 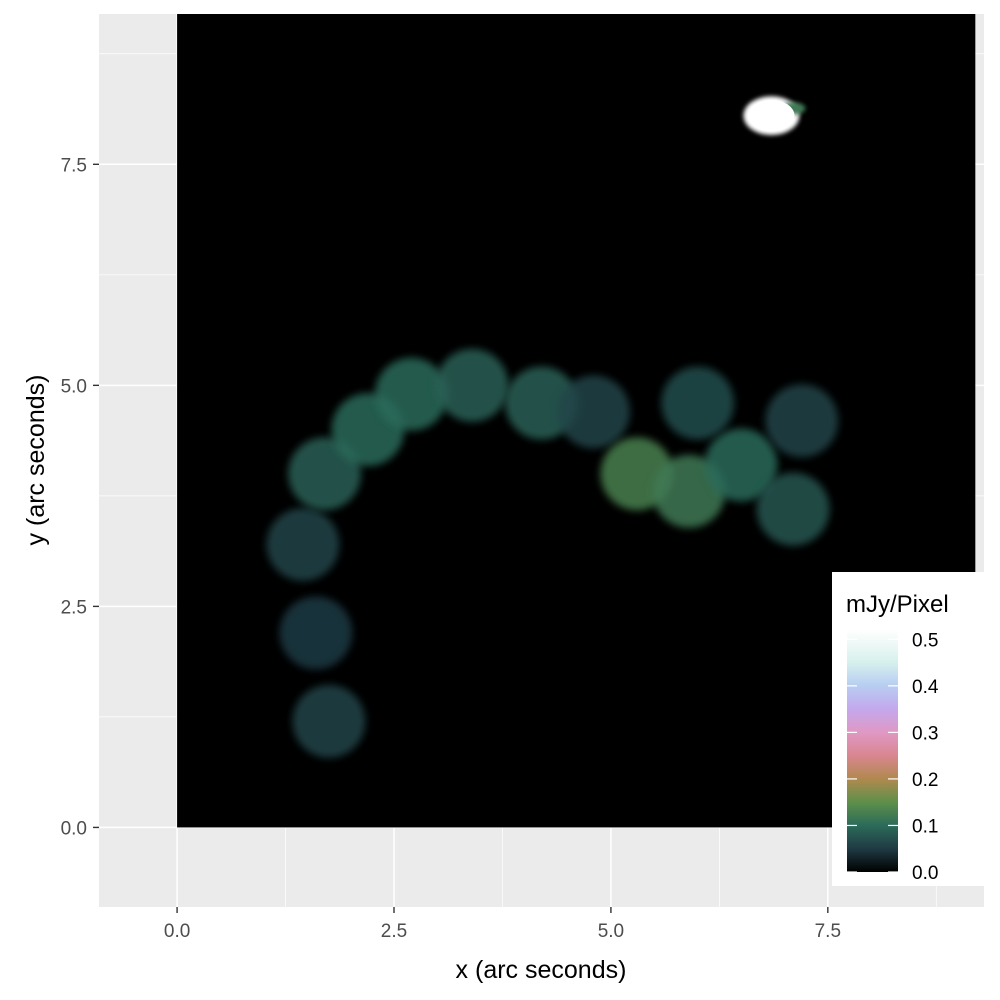 What do you see at coordinates (925, 640) in the screenshot?
I see `colorbar-tick-label: 0.5` at bounding box center [925, 640].